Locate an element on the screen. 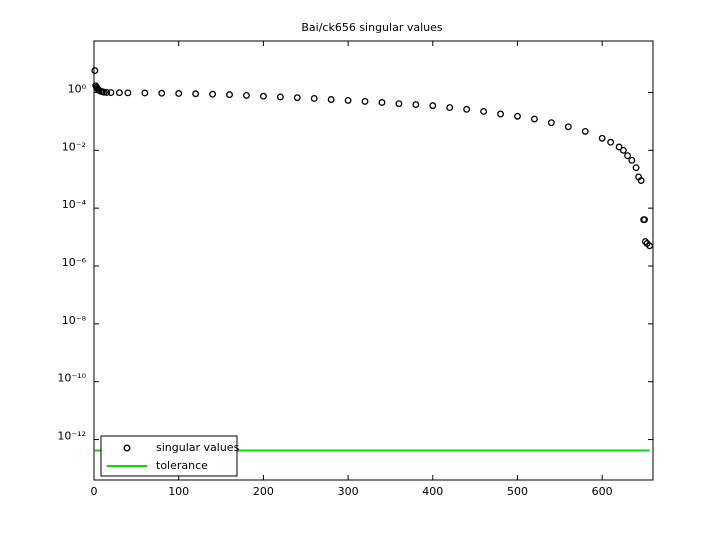  legend-label: tolerance is located at coordinates (182, 465).